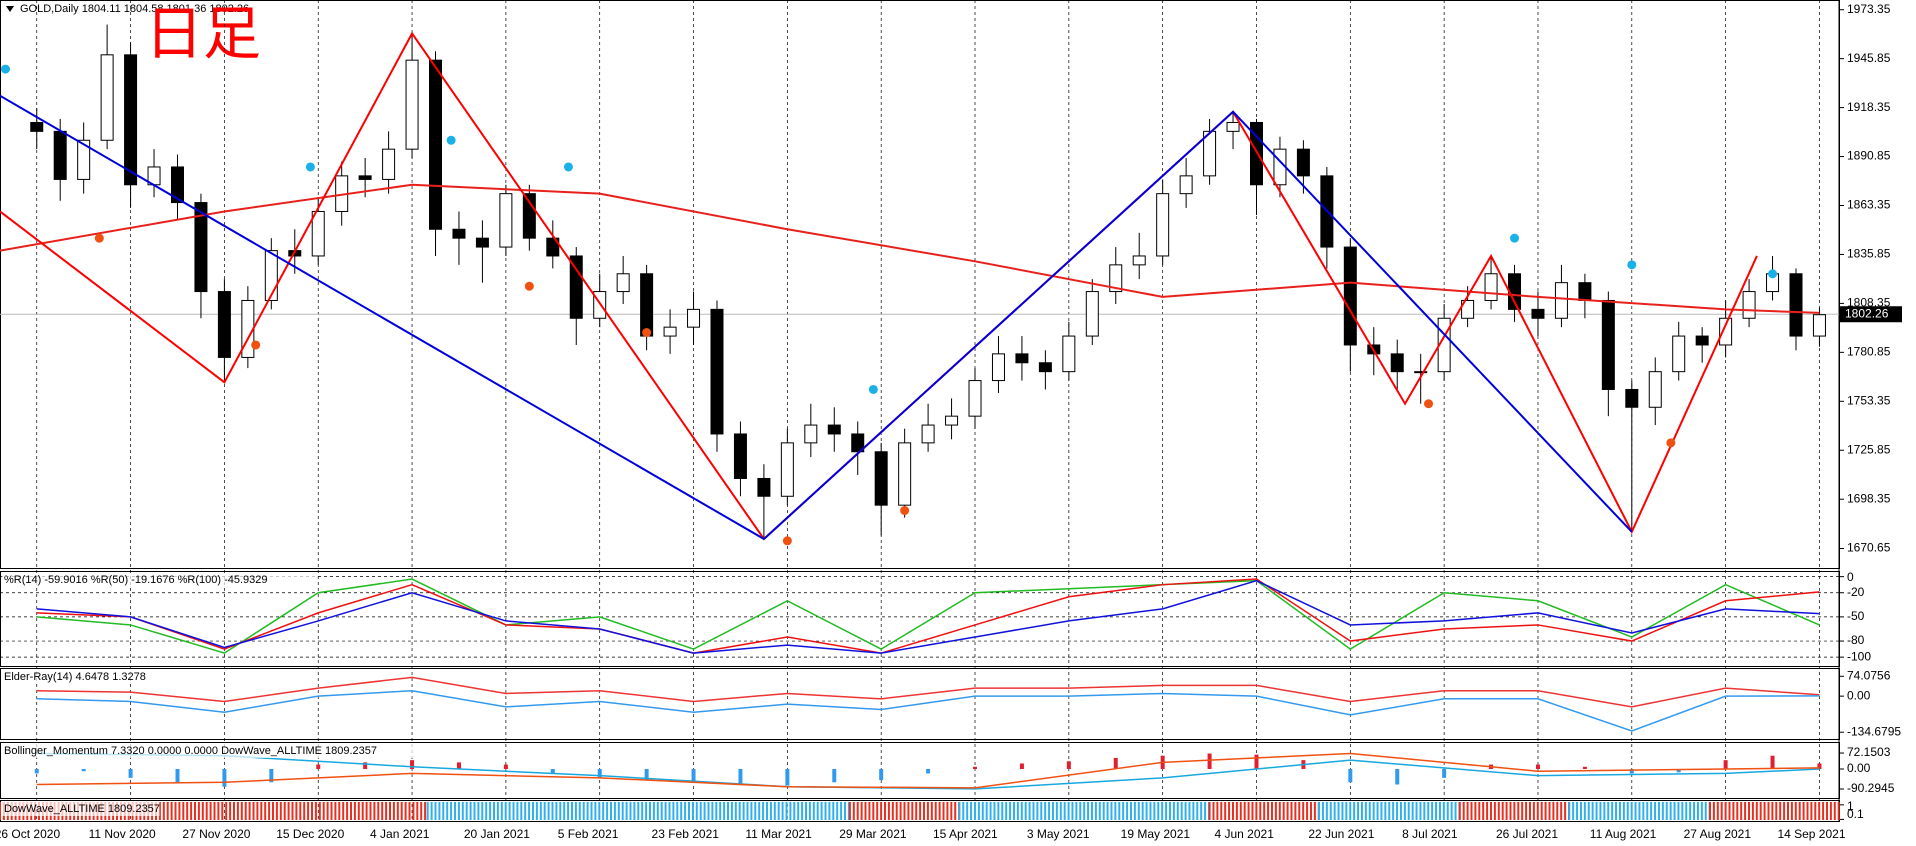  I want to click on x-tick-label: 19 May 2021, so click(1156, 834).